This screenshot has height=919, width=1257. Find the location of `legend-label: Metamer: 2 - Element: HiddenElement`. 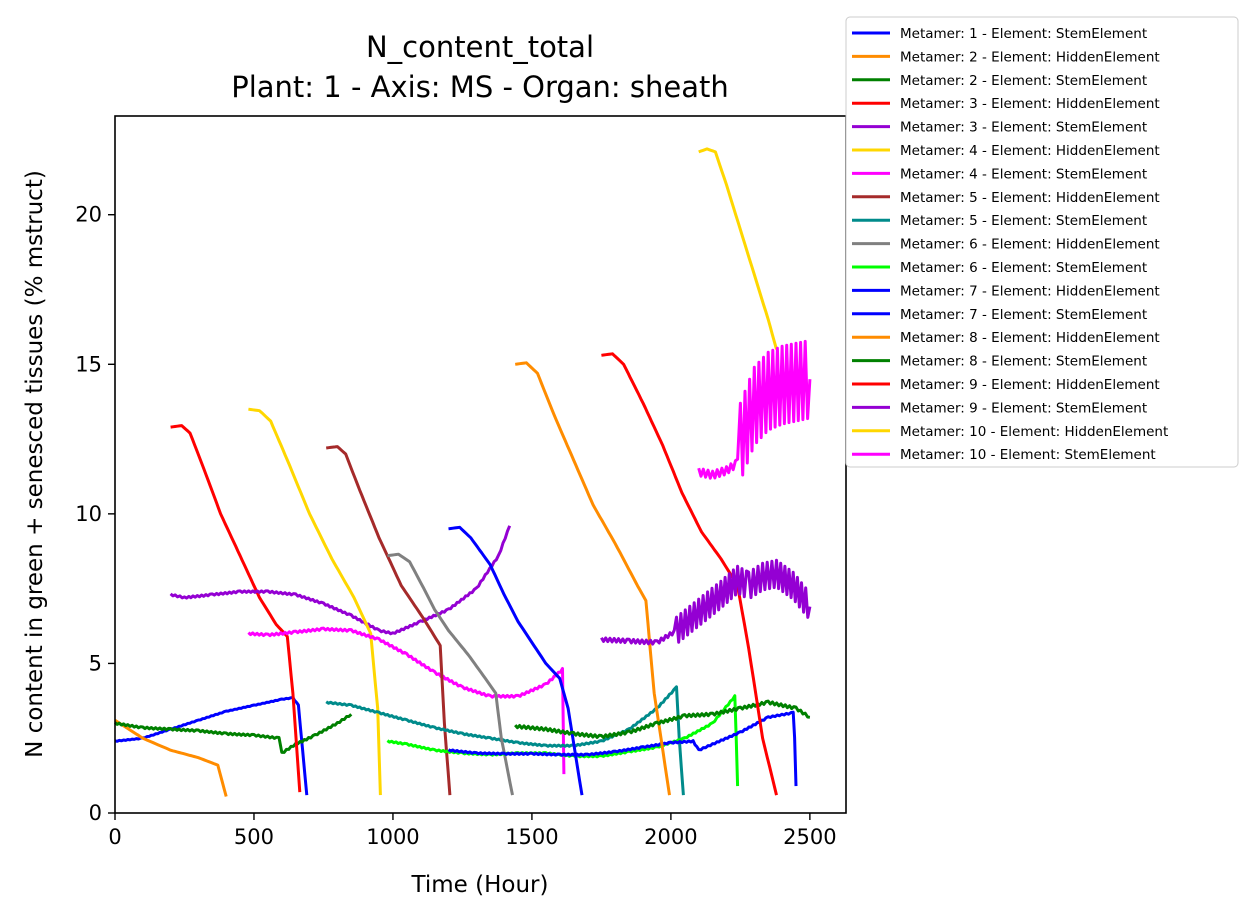

legend-label: Metamer: 2 - Element: HiddenElement is located at coordinates (1030, 57).